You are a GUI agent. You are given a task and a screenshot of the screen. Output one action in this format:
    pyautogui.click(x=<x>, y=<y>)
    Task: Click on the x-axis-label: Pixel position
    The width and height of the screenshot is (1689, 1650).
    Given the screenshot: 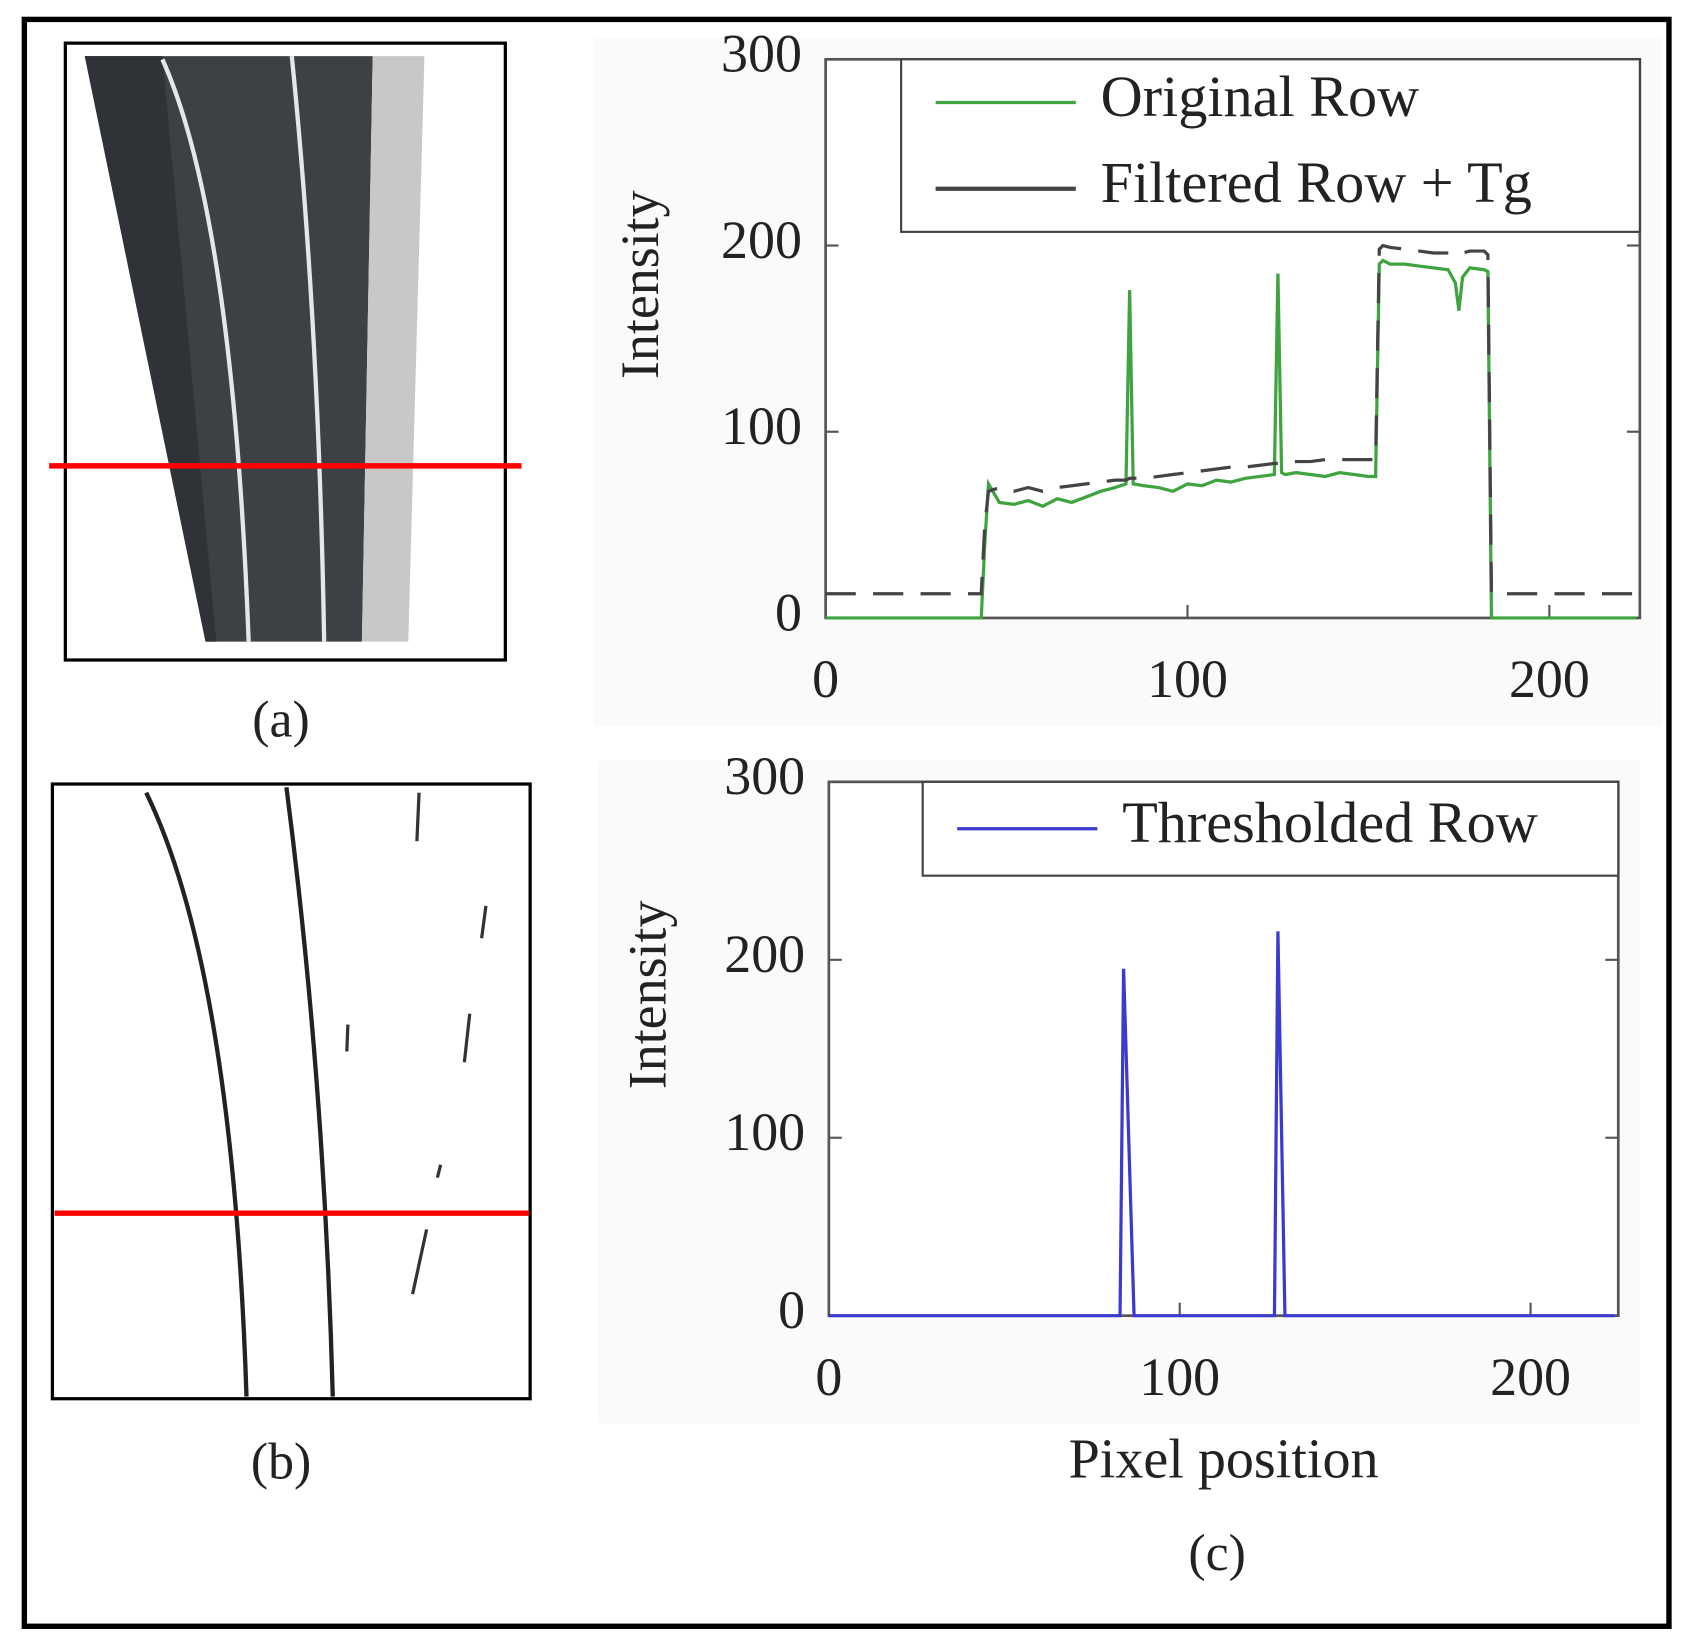 What is the action you would take?
    pyautogui.click(x=1224, y=1459)
    